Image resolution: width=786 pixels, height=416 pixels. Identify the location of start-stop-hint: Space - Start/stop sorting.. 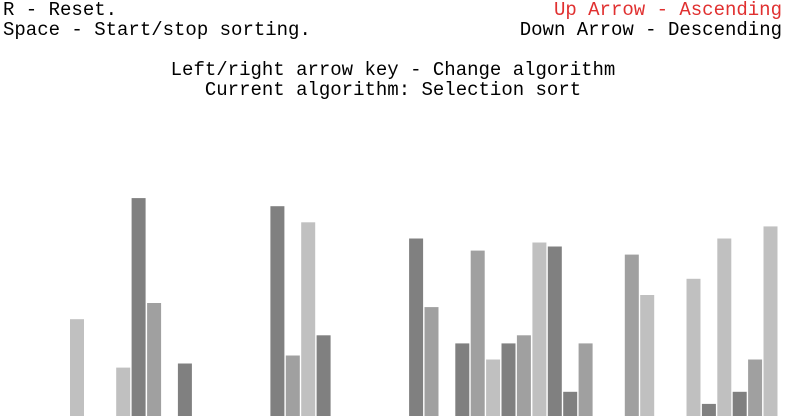
(157, 30).